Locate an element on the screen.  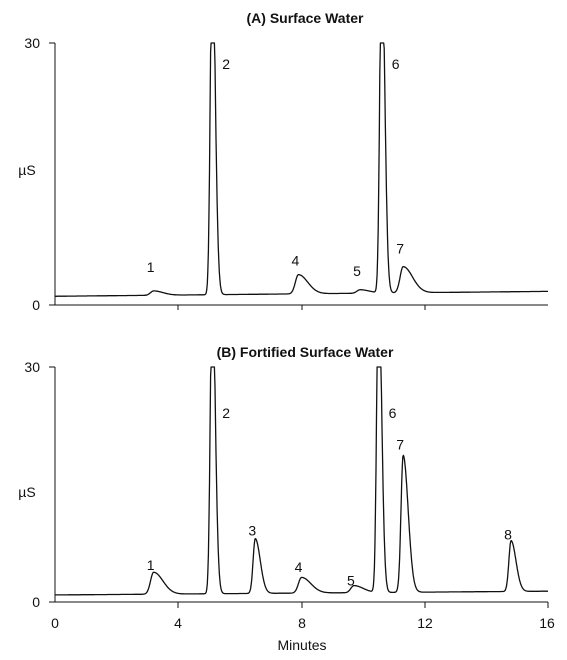
panel-b-peak-label-8: 8 is located at coordinates (508, 534).